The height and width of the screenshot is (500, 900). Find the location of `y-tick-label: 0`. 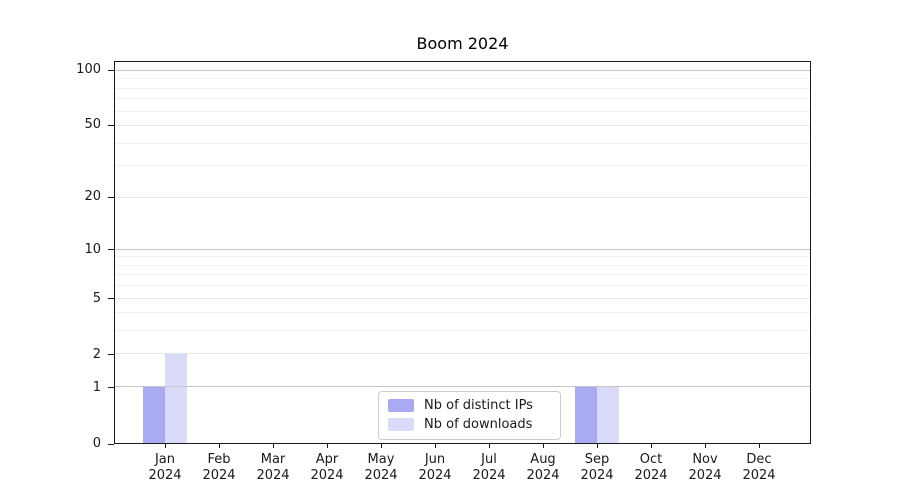

y-tick-label: 0 is located at coordinates (96, 443).